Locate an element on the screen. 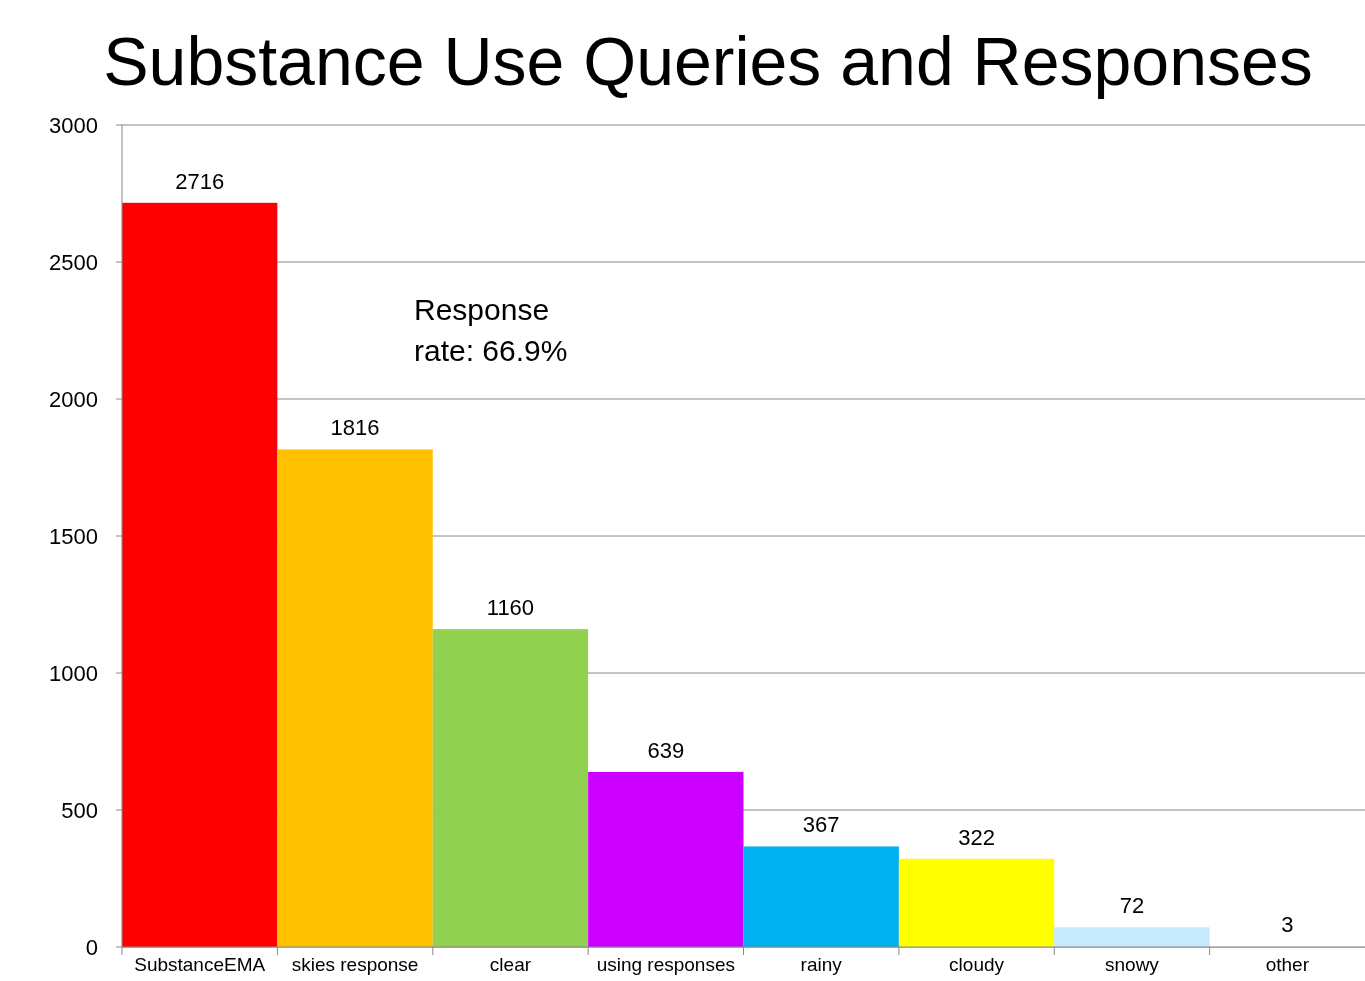  data-label: 72 is located at coordinates (1132, 906).